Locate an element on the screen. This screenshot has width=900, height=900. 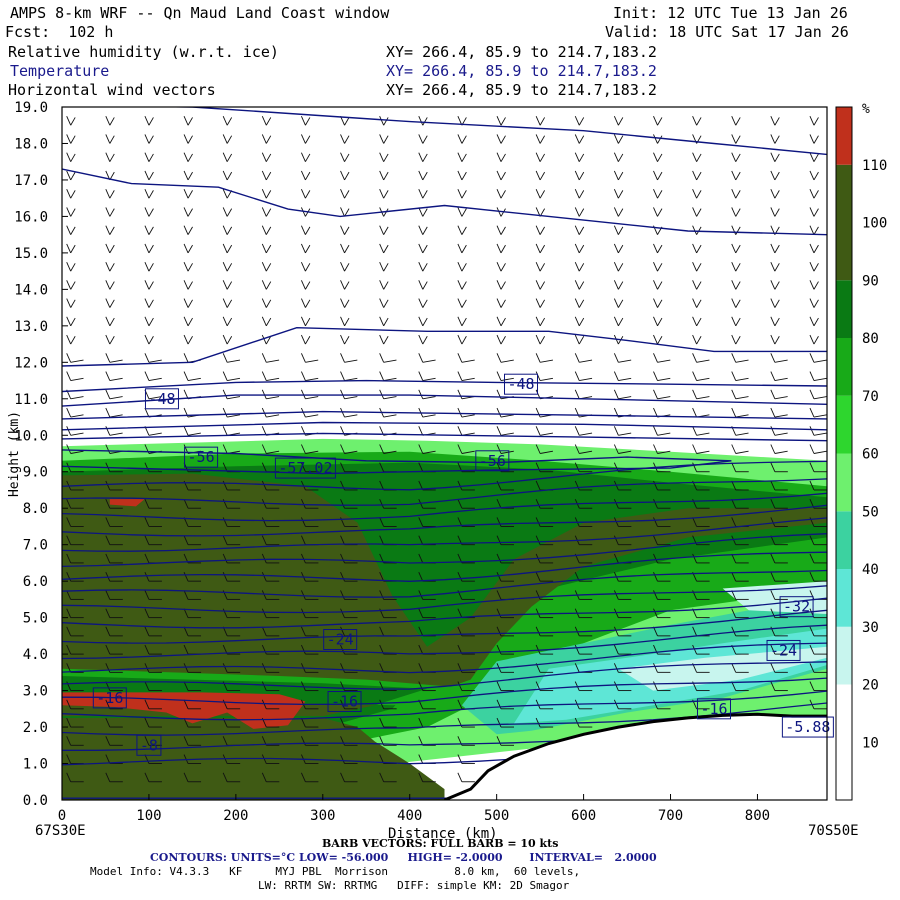
terrain is located at coordinates (444, 756).